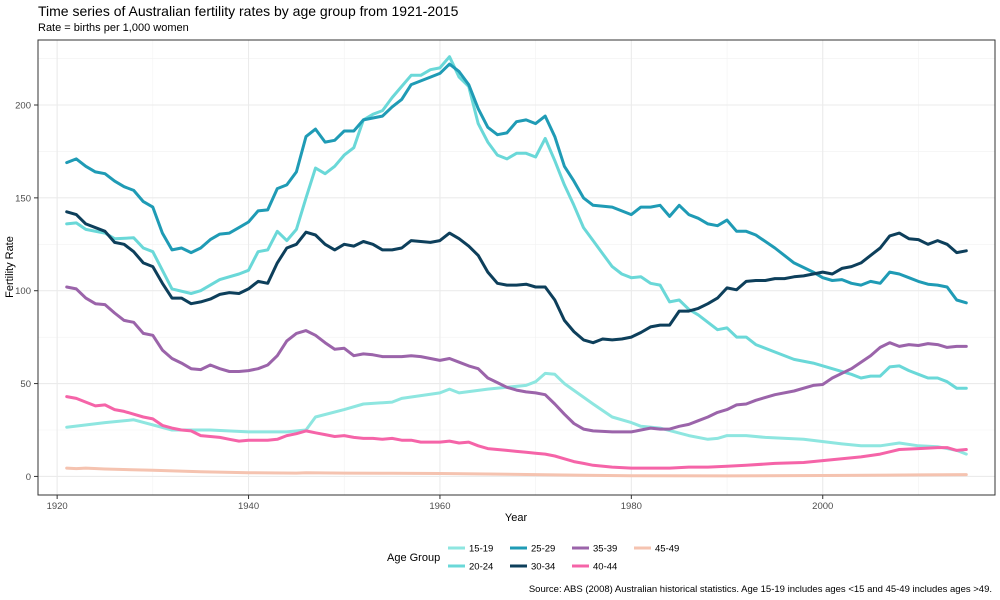 This screenshot has width=1000, height=600. I want to click on legend-label-45-49: 45-49, so click(667, 549).